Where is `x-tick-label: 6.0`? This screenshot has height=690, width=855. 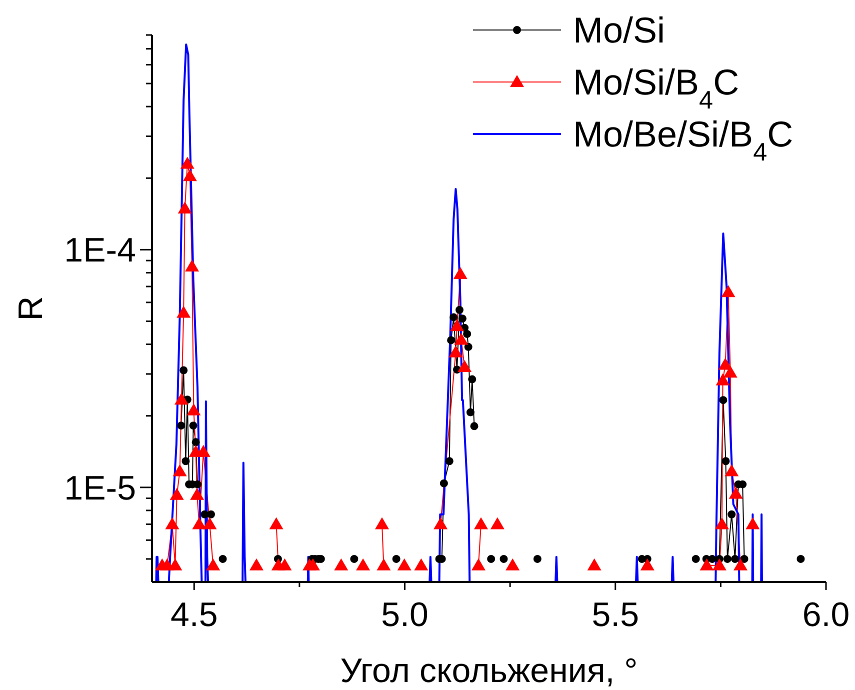
x-tick-label: 6.0 is located at coordinates (826, 615).